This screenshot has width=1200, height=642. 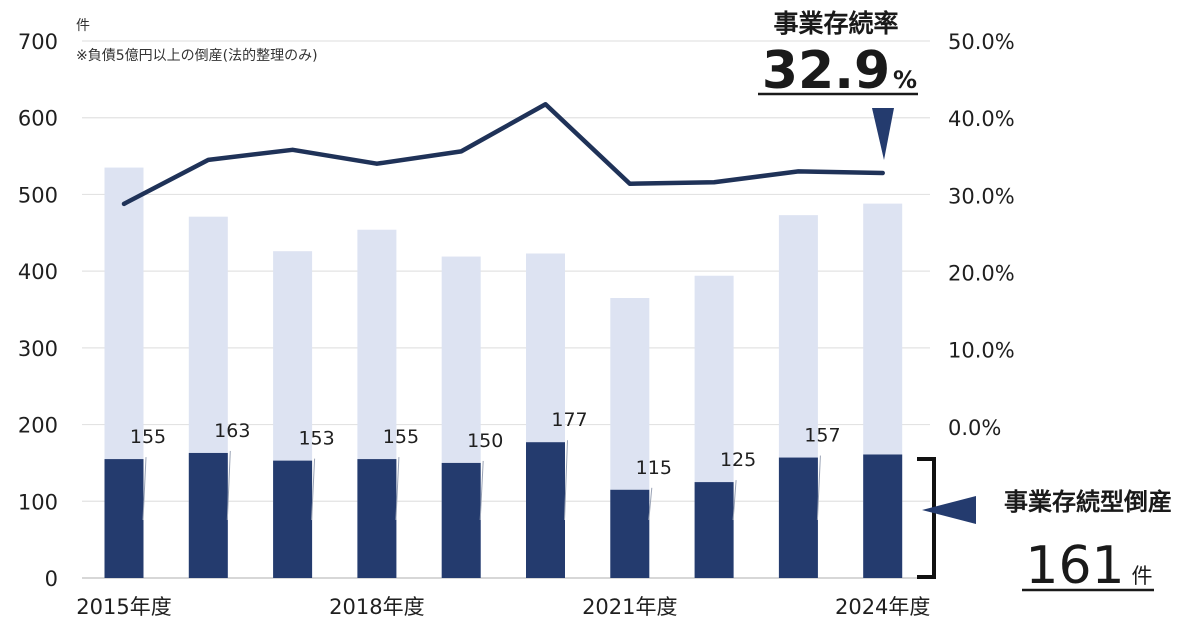 I want to click on rate-title: 事業存続率, so click(x=835, y=23).